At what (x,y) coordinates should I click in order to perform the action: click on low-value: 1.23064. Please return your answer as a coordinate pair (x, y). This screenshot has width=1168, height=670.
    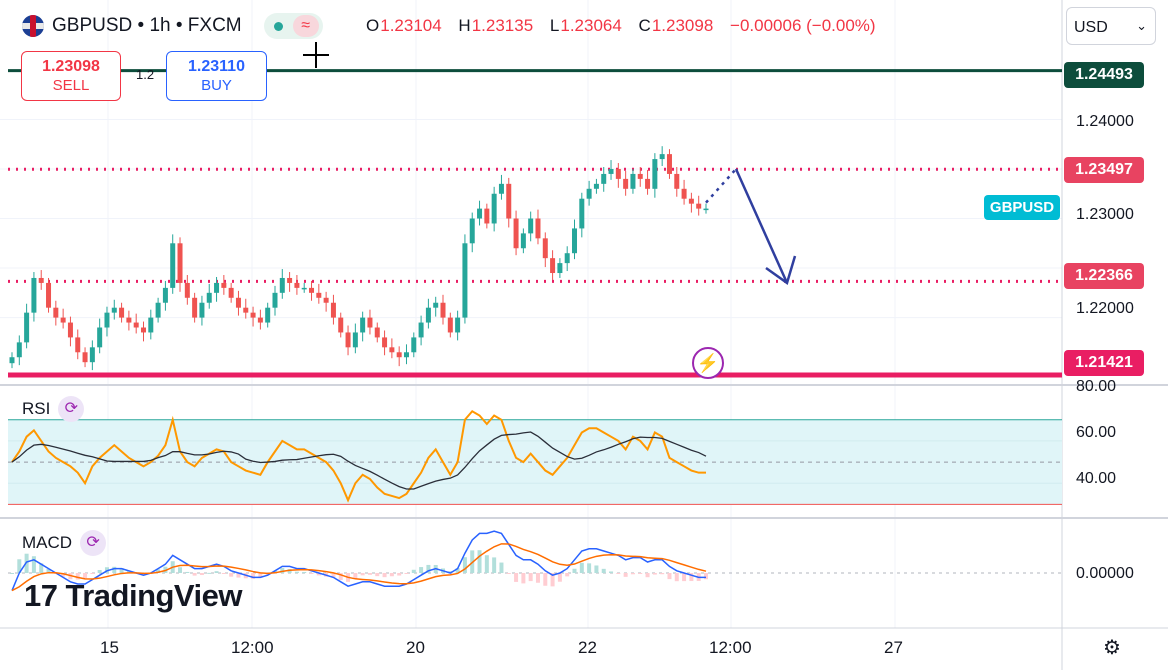
    Looking at the image, I should click on (591, 25).